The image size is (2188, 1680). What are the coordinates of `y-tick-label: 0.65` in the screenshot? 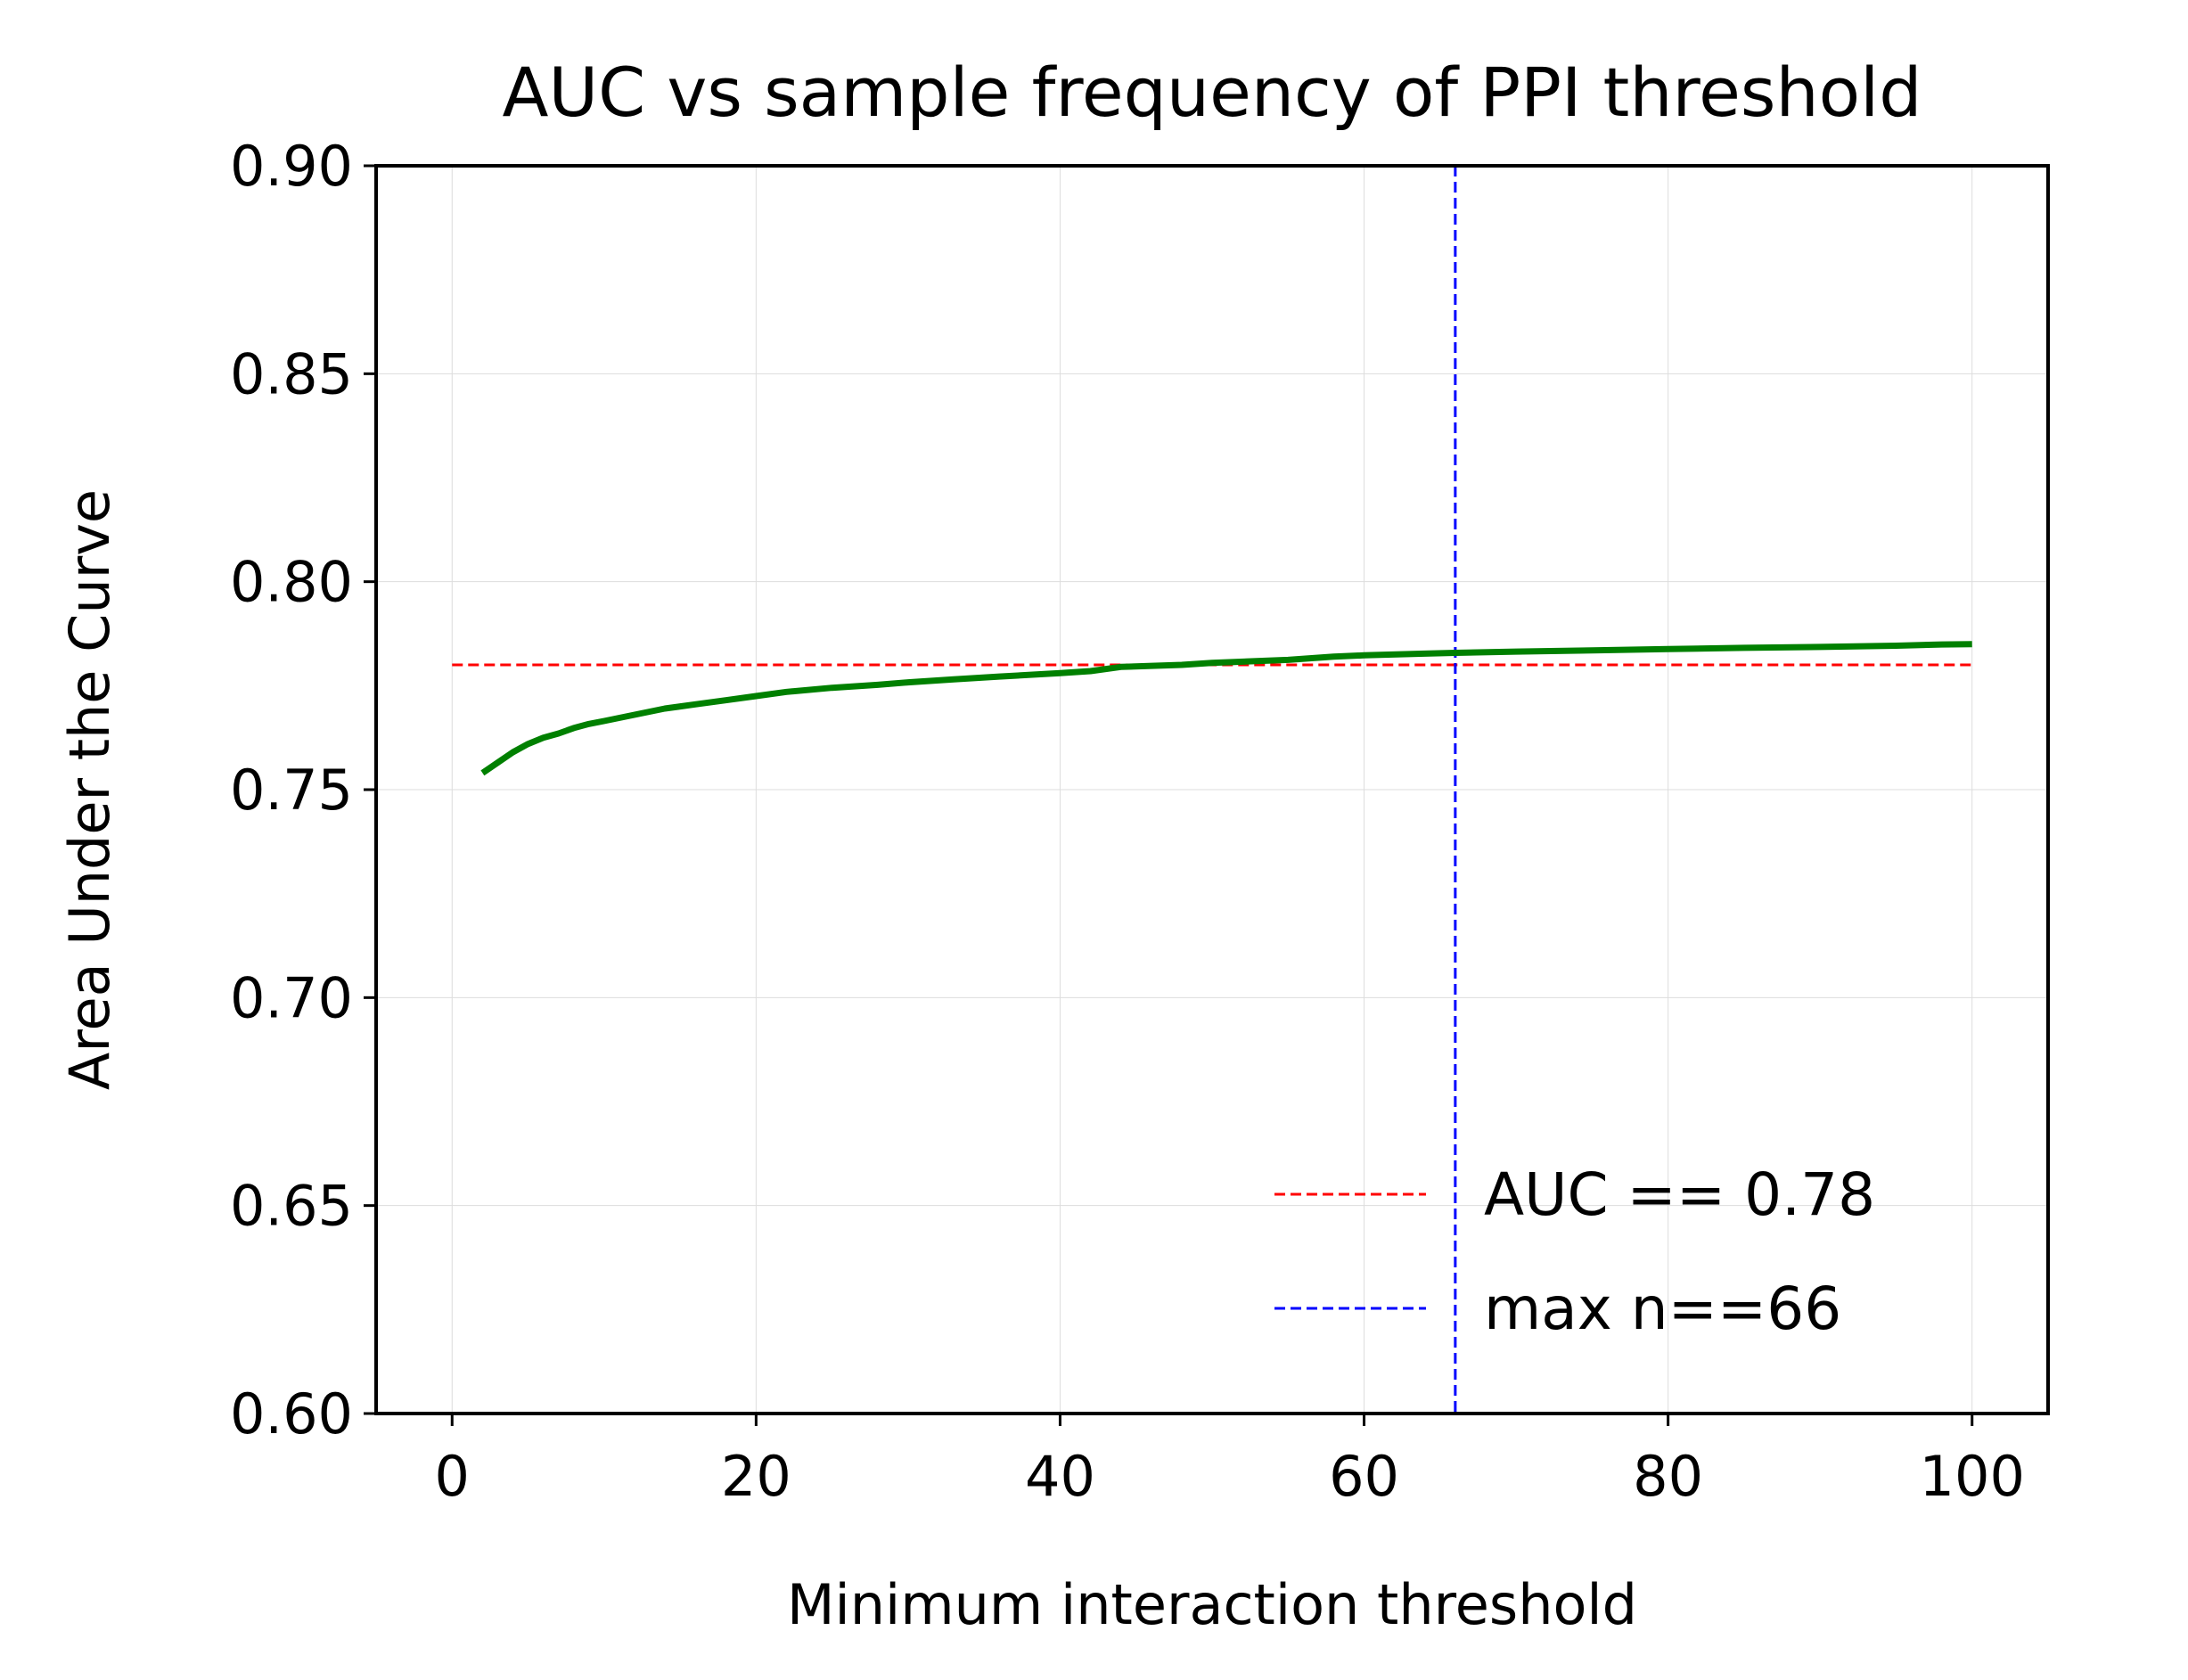 It's located at (291, 1206).